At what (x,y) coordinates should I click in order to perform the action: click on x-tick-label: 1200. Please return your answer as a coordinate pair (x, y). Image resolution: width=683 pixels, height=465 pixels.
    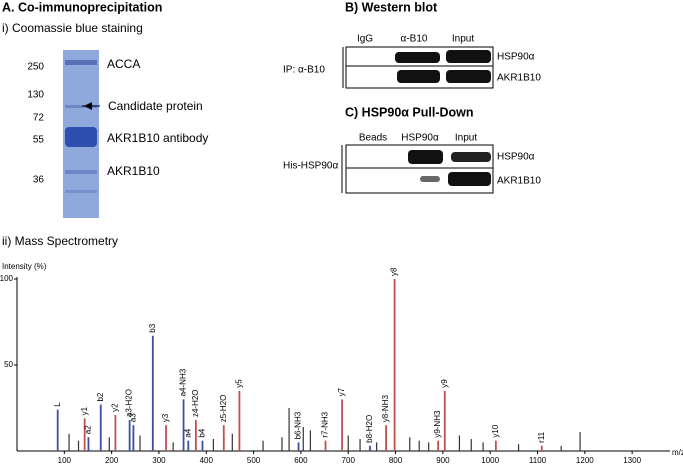
    Looking at the image, I should click on (585, 460).